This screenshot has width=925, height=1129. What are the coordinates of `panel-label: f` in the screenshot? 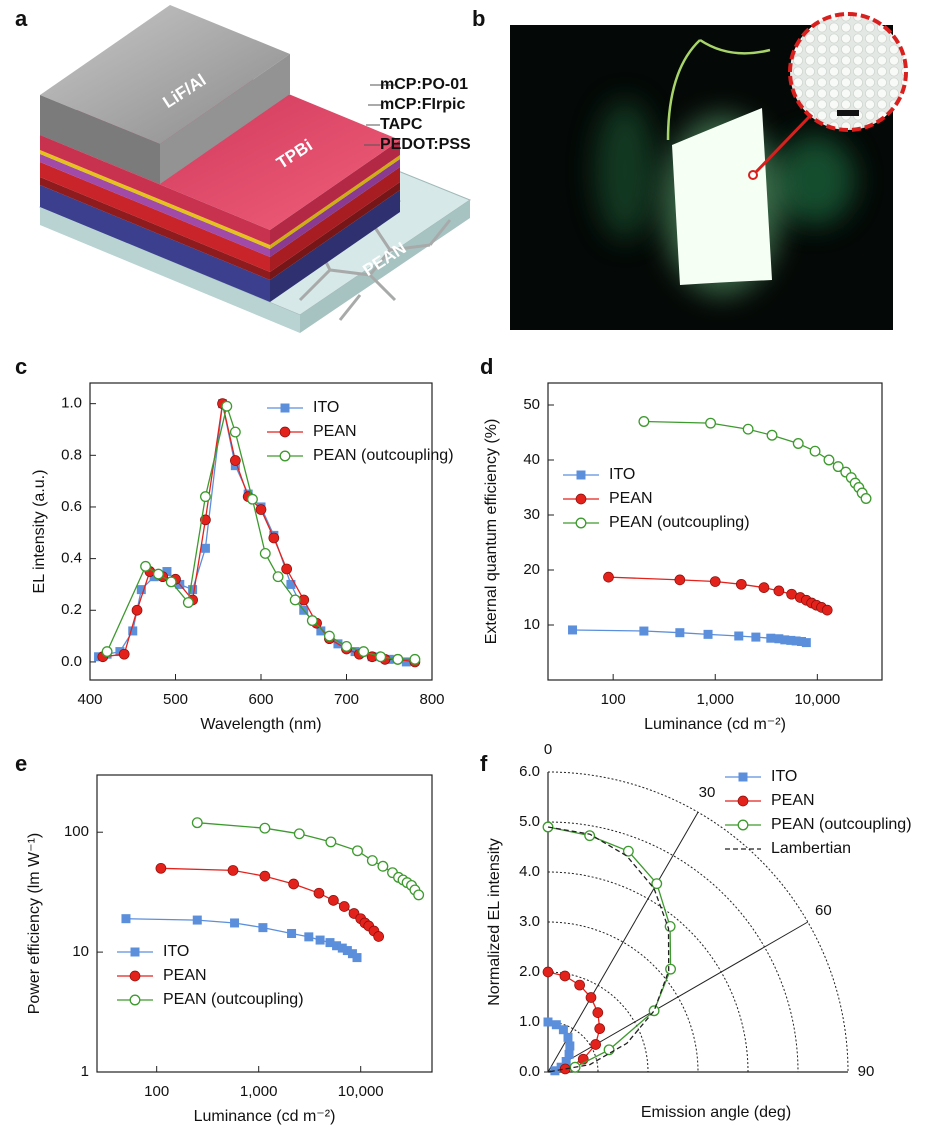 It's located at (484, 763).